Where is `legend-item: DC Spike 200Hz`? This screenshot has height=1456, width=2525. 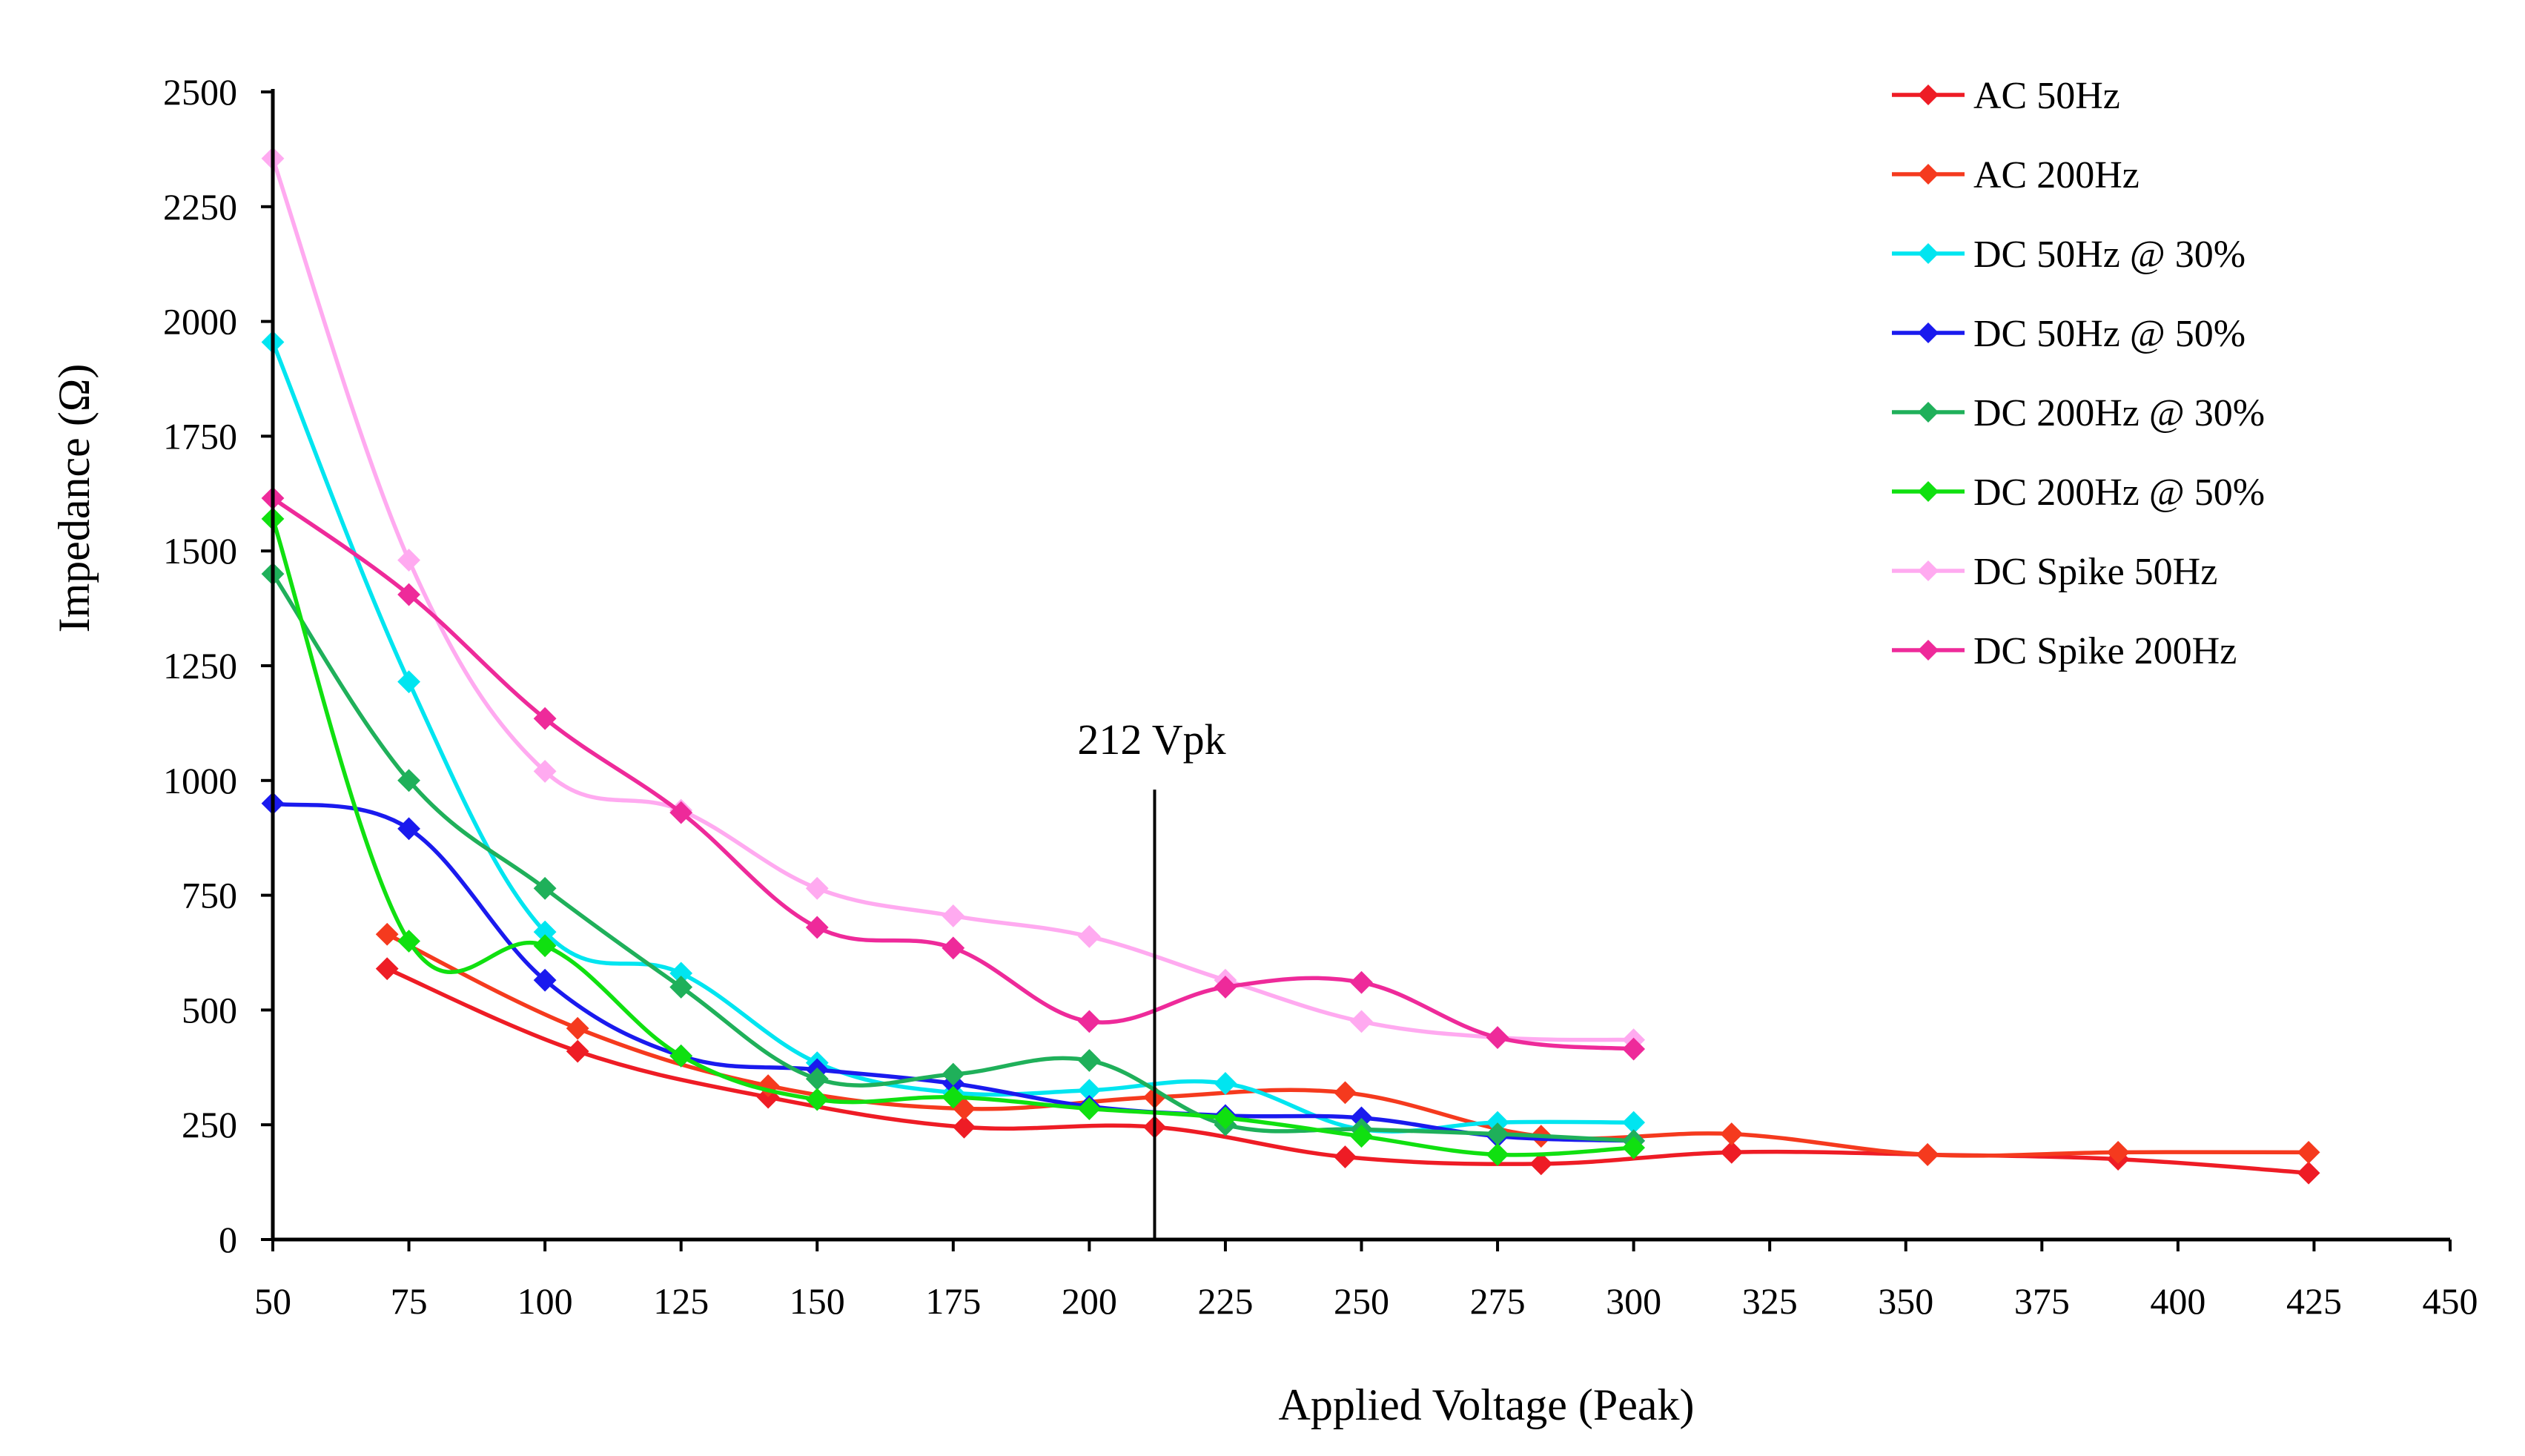 legend-item: DC Spike 200Hz is located at coordinates (2064, 651).